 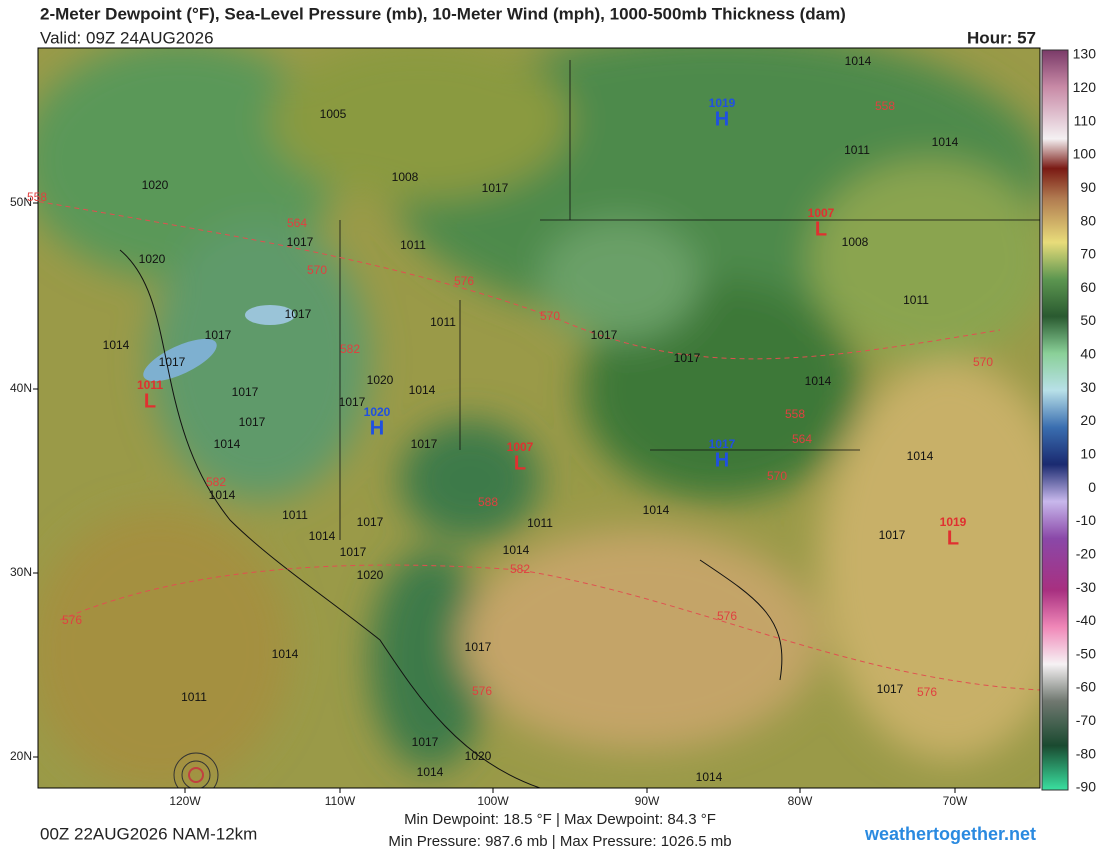 I want to click on colorbar-tick-label: 120, so click(x=1085, y=87).